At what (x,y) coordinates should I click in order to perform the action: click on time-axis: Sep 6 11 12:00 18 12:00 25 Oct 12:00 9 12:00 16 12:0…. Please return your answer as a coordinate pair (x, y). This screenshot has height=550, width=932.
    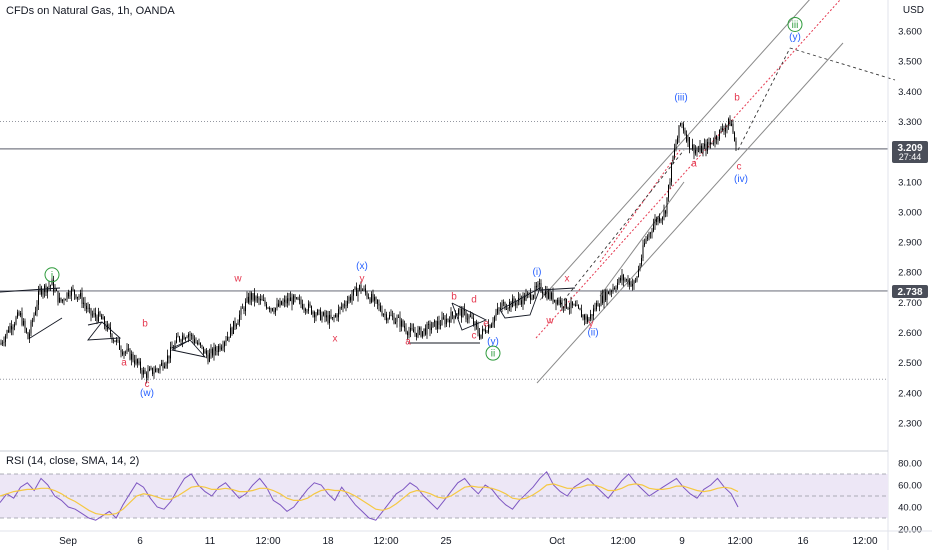
    Looking at the image, I should click on (468, 541).